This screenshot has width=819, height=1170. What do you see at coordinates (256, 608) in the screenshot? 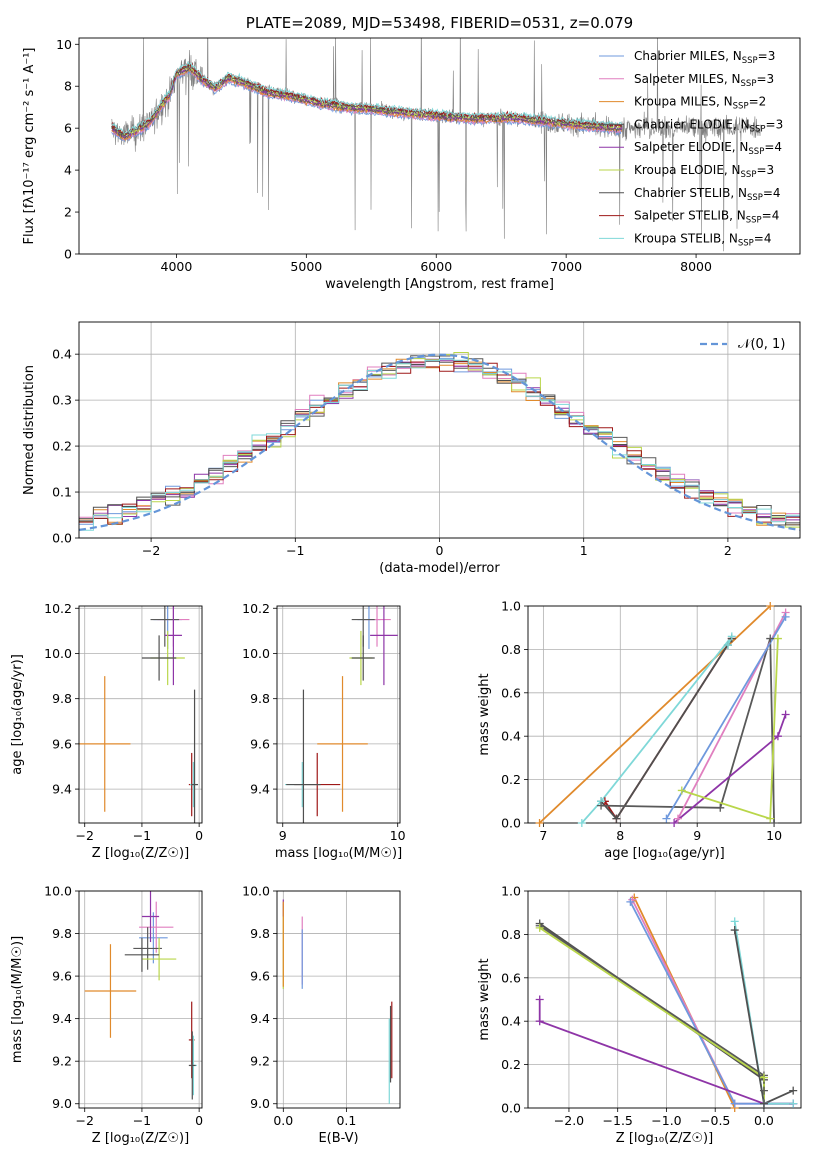
I see `y-tick-label: 10.2` at bounding box center [256, 608].